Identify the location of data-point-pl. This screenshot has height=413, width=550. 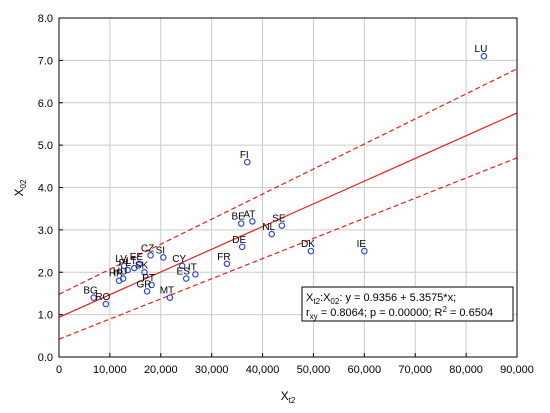
(127, 270).